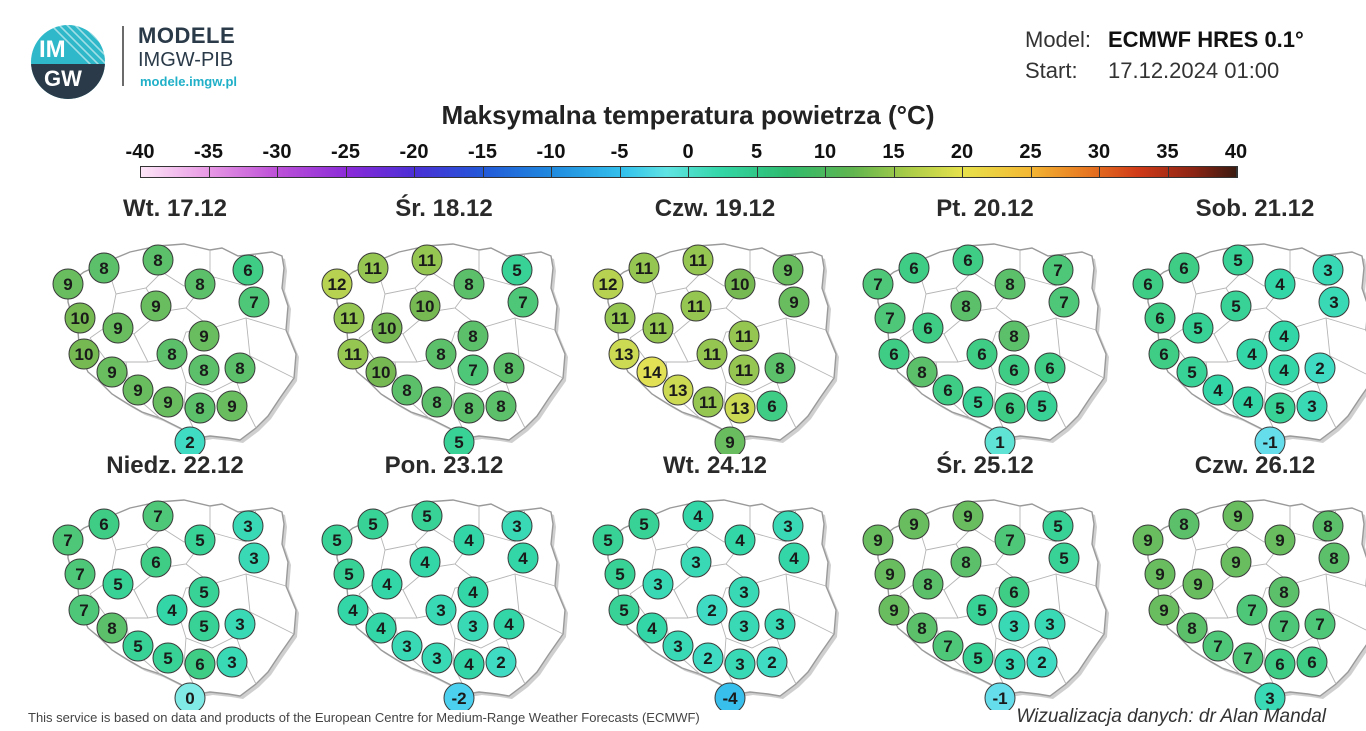  What do you see at coordinates (189, 81) in the screenshot?
I see `brand-url-link: modele.imgw.pl` at bounding box center [189, 81].